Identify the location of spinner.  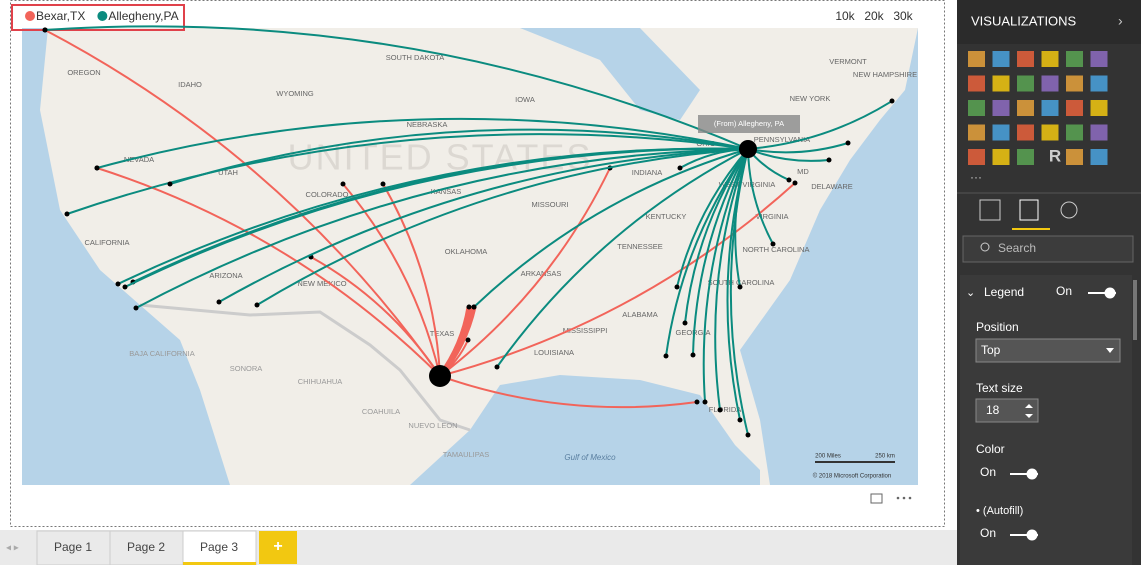
(1007, 410).